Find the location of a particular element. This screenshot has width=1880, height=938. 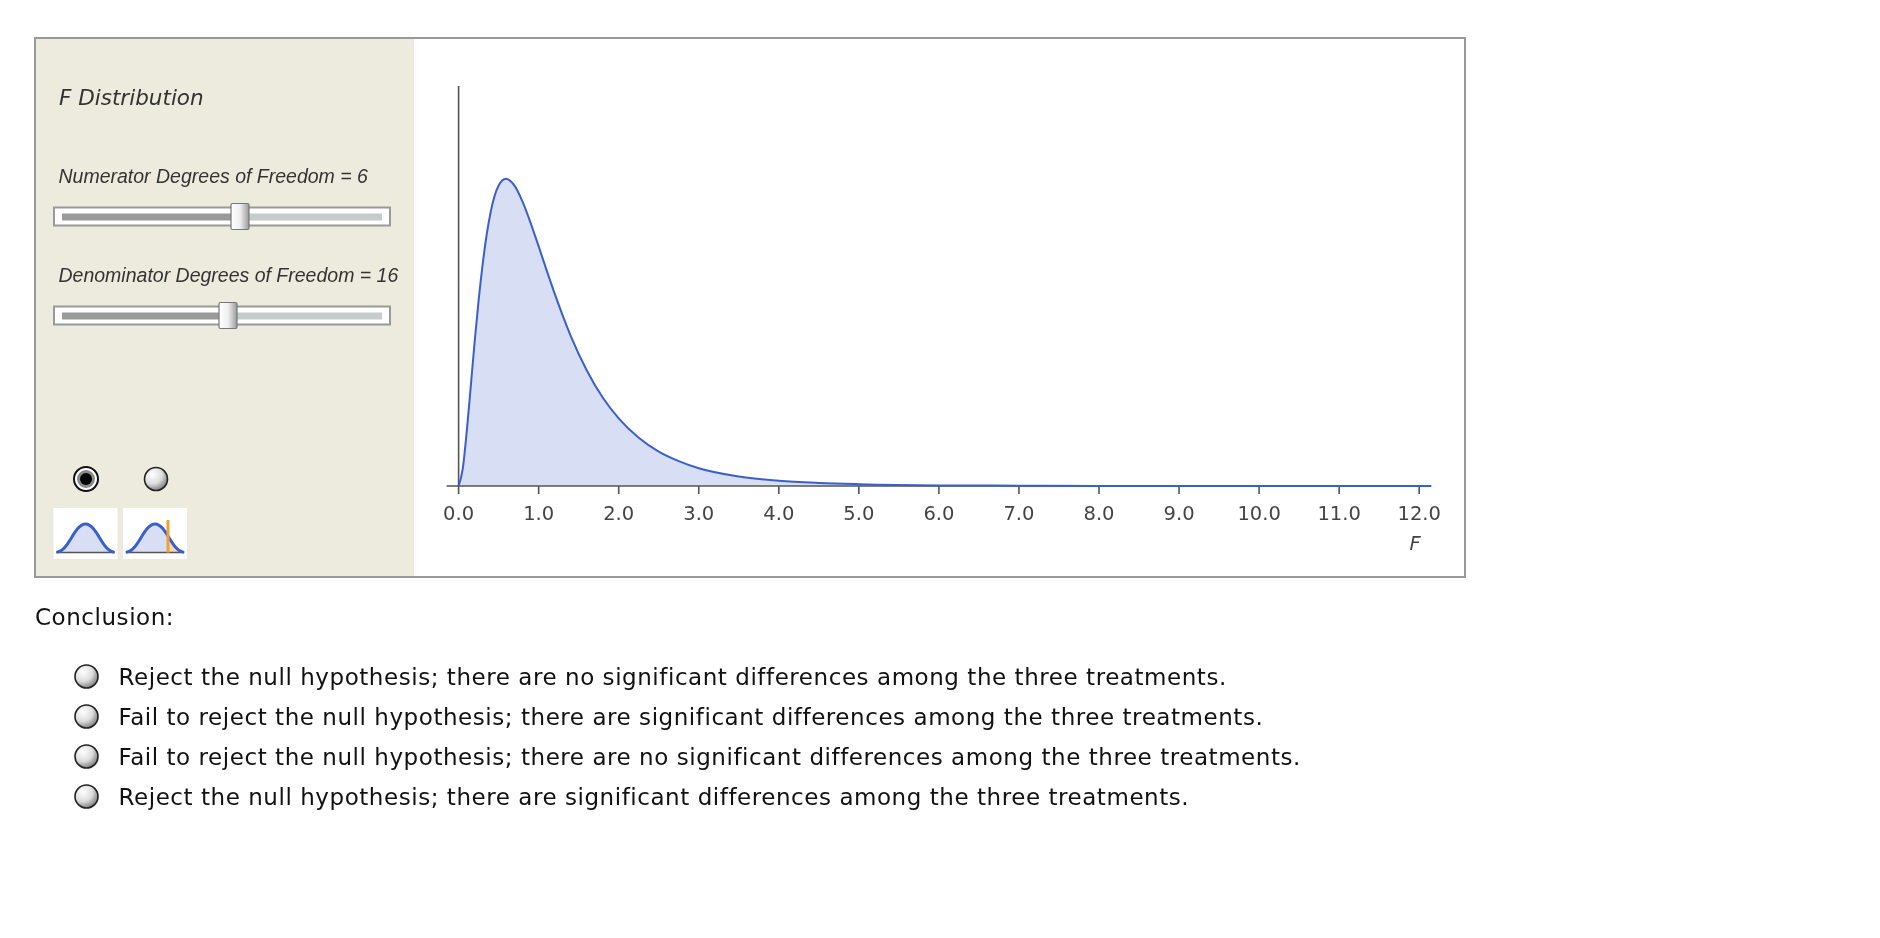

x-tick-label: 7.0 is located at coordinates (1019, 513).